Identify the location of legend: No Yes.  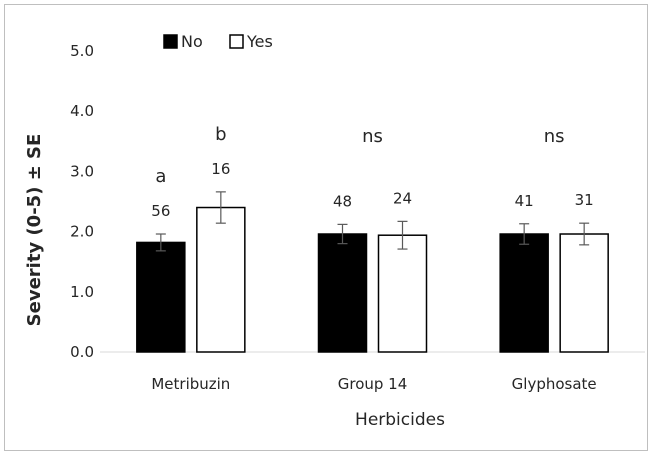
(218, 41).